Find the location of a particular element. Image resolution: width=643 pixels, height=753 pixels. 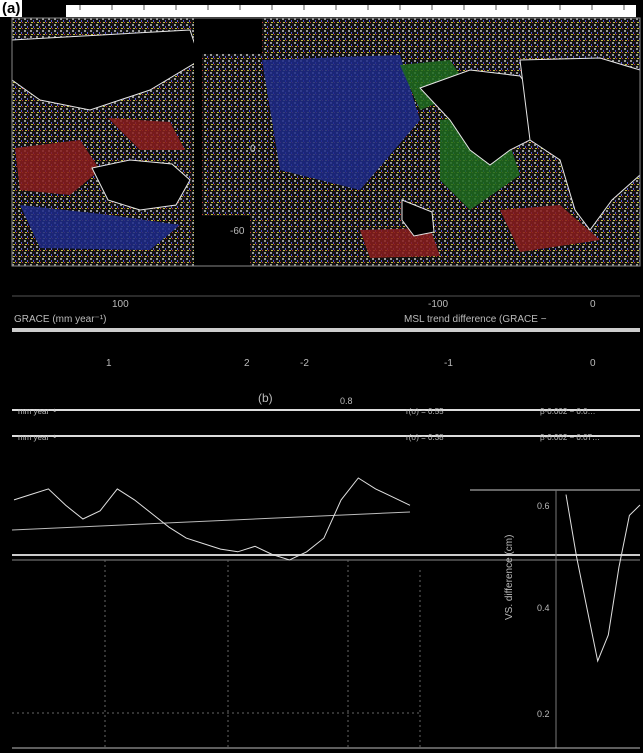

colorbar-right-tick-3: 0 is located at coordinates (593, 363).